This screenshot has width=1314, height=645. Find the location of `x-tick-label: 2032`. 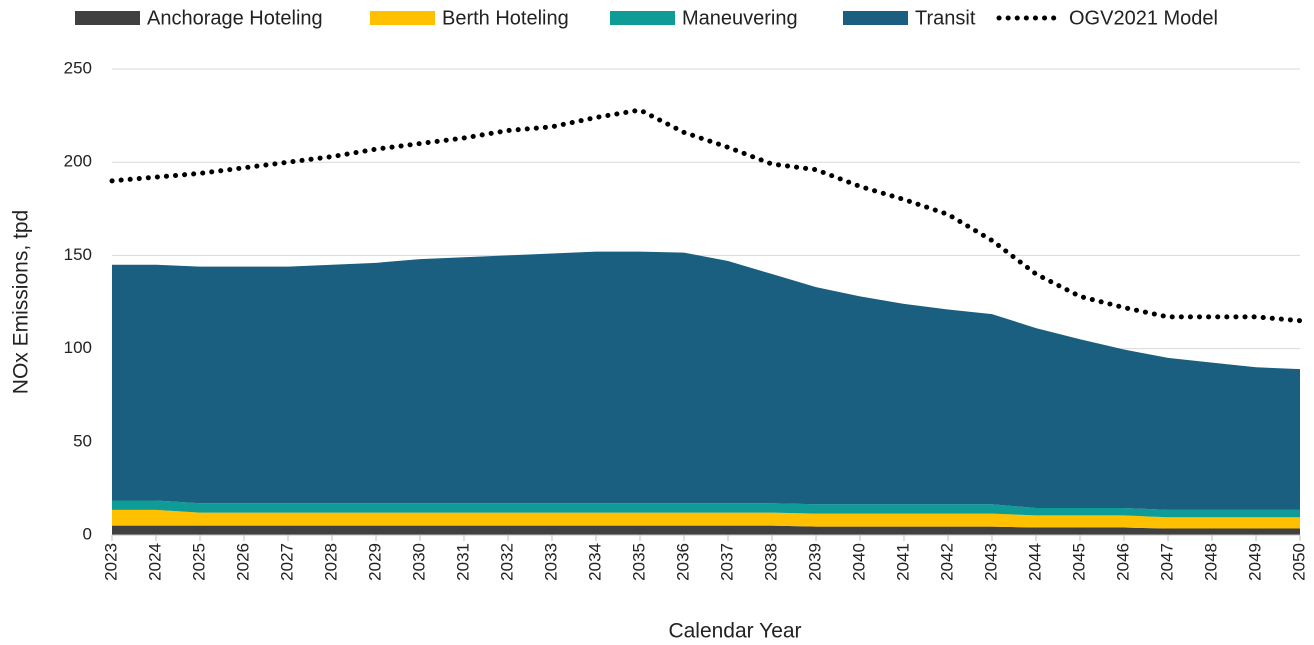

x-tick-label: 2032 is located at coordinates (506, 562).